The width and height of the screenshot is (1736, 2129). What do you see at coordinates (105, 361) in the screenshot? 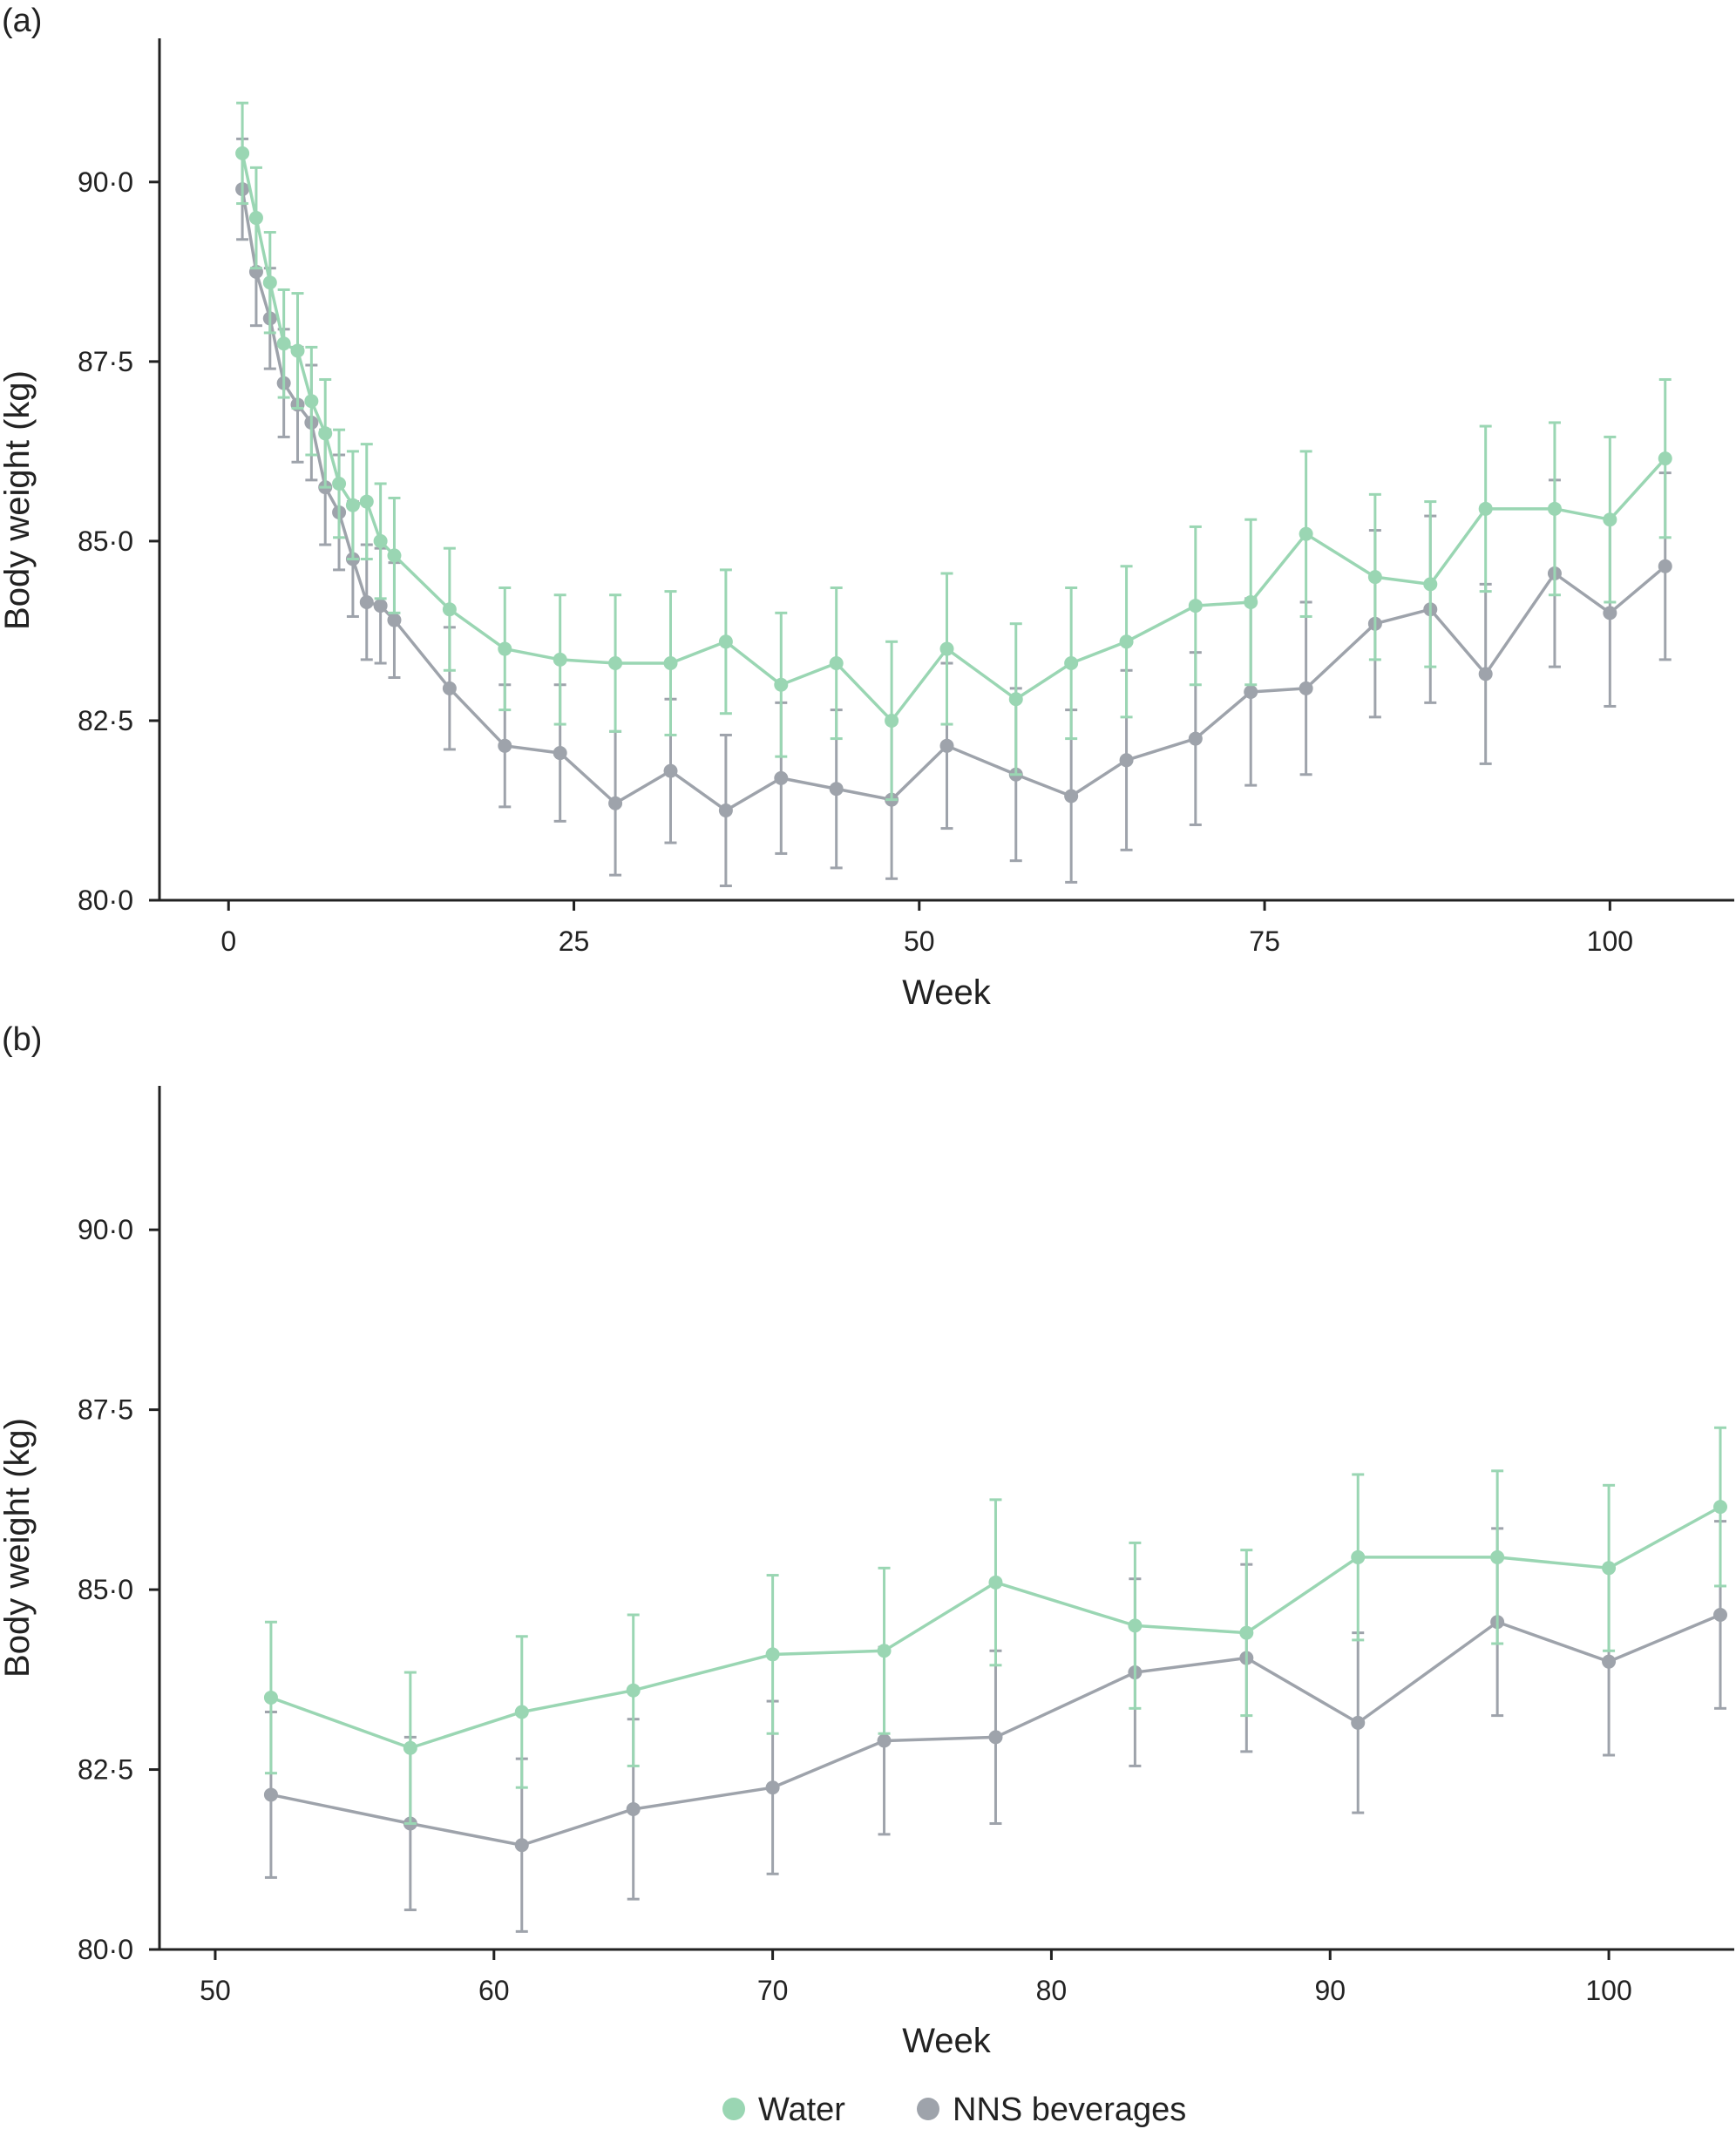
I see `panel-a-y-tick-label: 87·5` at bounding box center [105, 361].